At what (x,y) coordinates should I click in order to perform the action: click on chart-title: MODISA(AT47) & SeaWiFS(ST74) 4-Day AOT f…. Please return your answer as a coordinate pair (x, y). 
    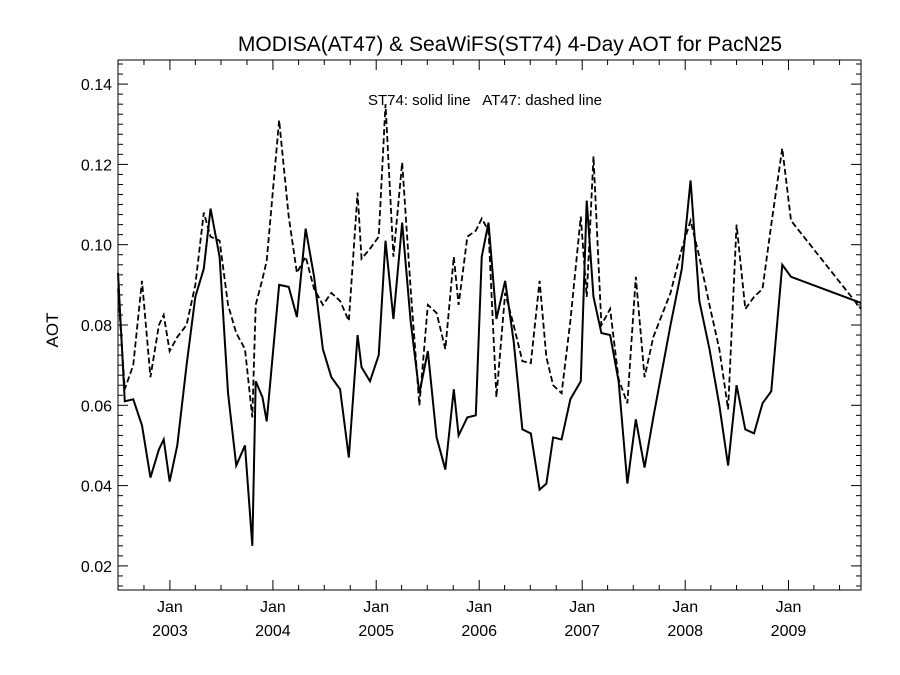
    Looking at the image, I should click on (510, 44).